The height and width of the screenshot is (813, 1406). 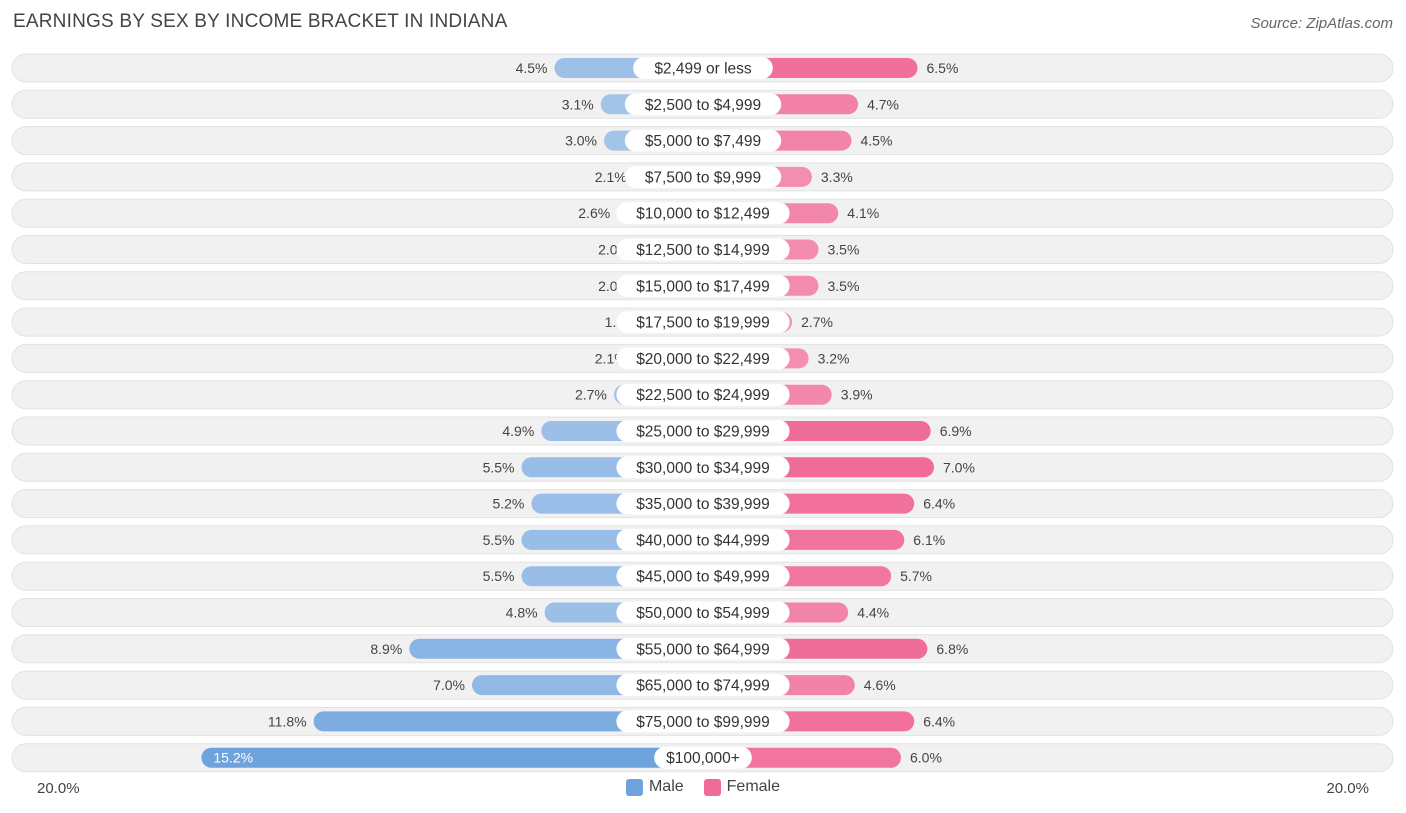 I want to click on category-label: $2,500 to $4,999, so click(x=703, y=105).